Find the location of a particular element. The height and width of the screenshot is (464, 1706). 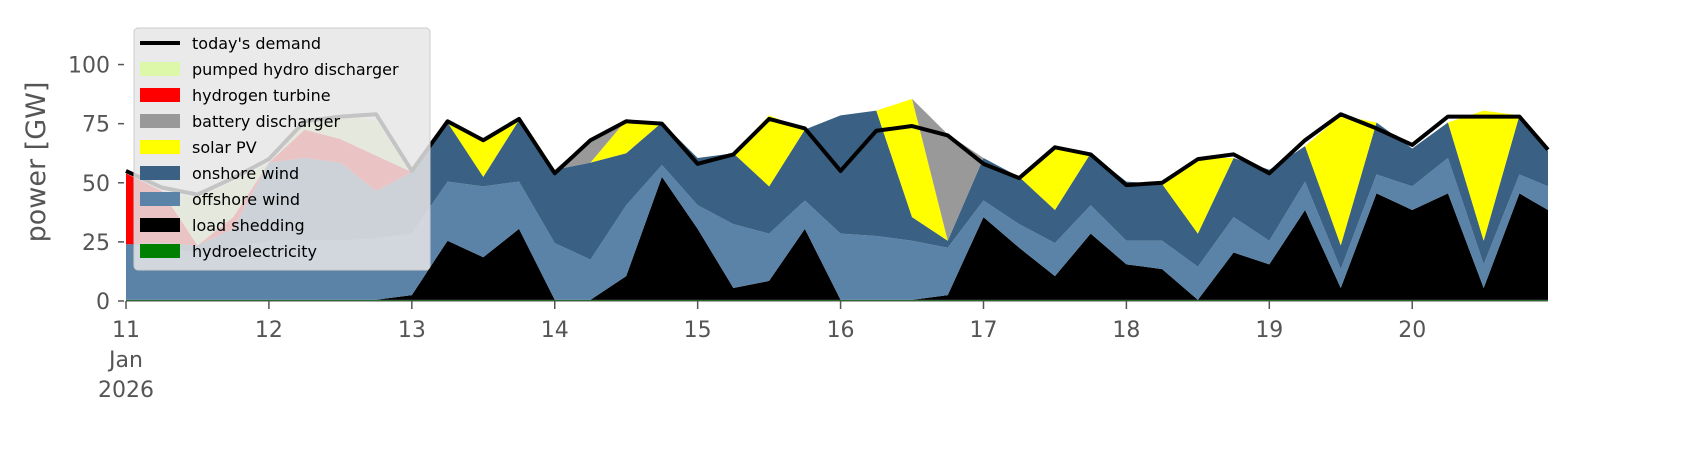

x-tick-label: 17 is located at coordinates (983, 330).